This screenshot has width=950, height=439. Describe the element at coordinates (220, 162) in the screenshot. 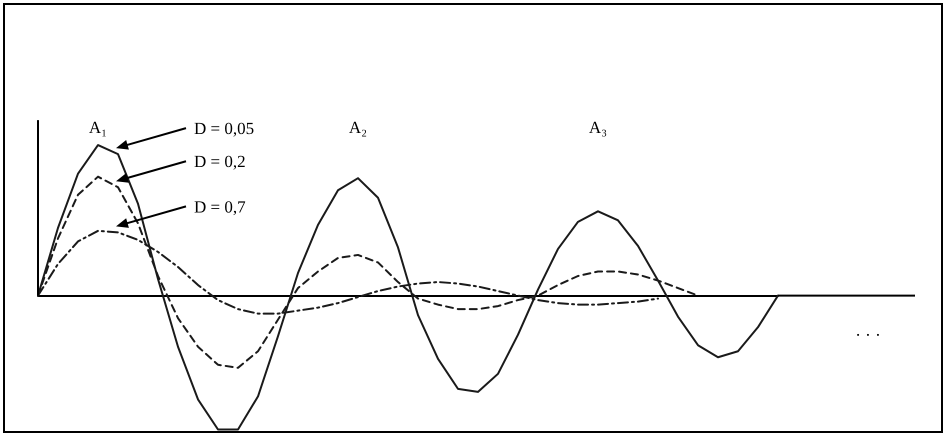

I see `text: D = 0,2` at that location.